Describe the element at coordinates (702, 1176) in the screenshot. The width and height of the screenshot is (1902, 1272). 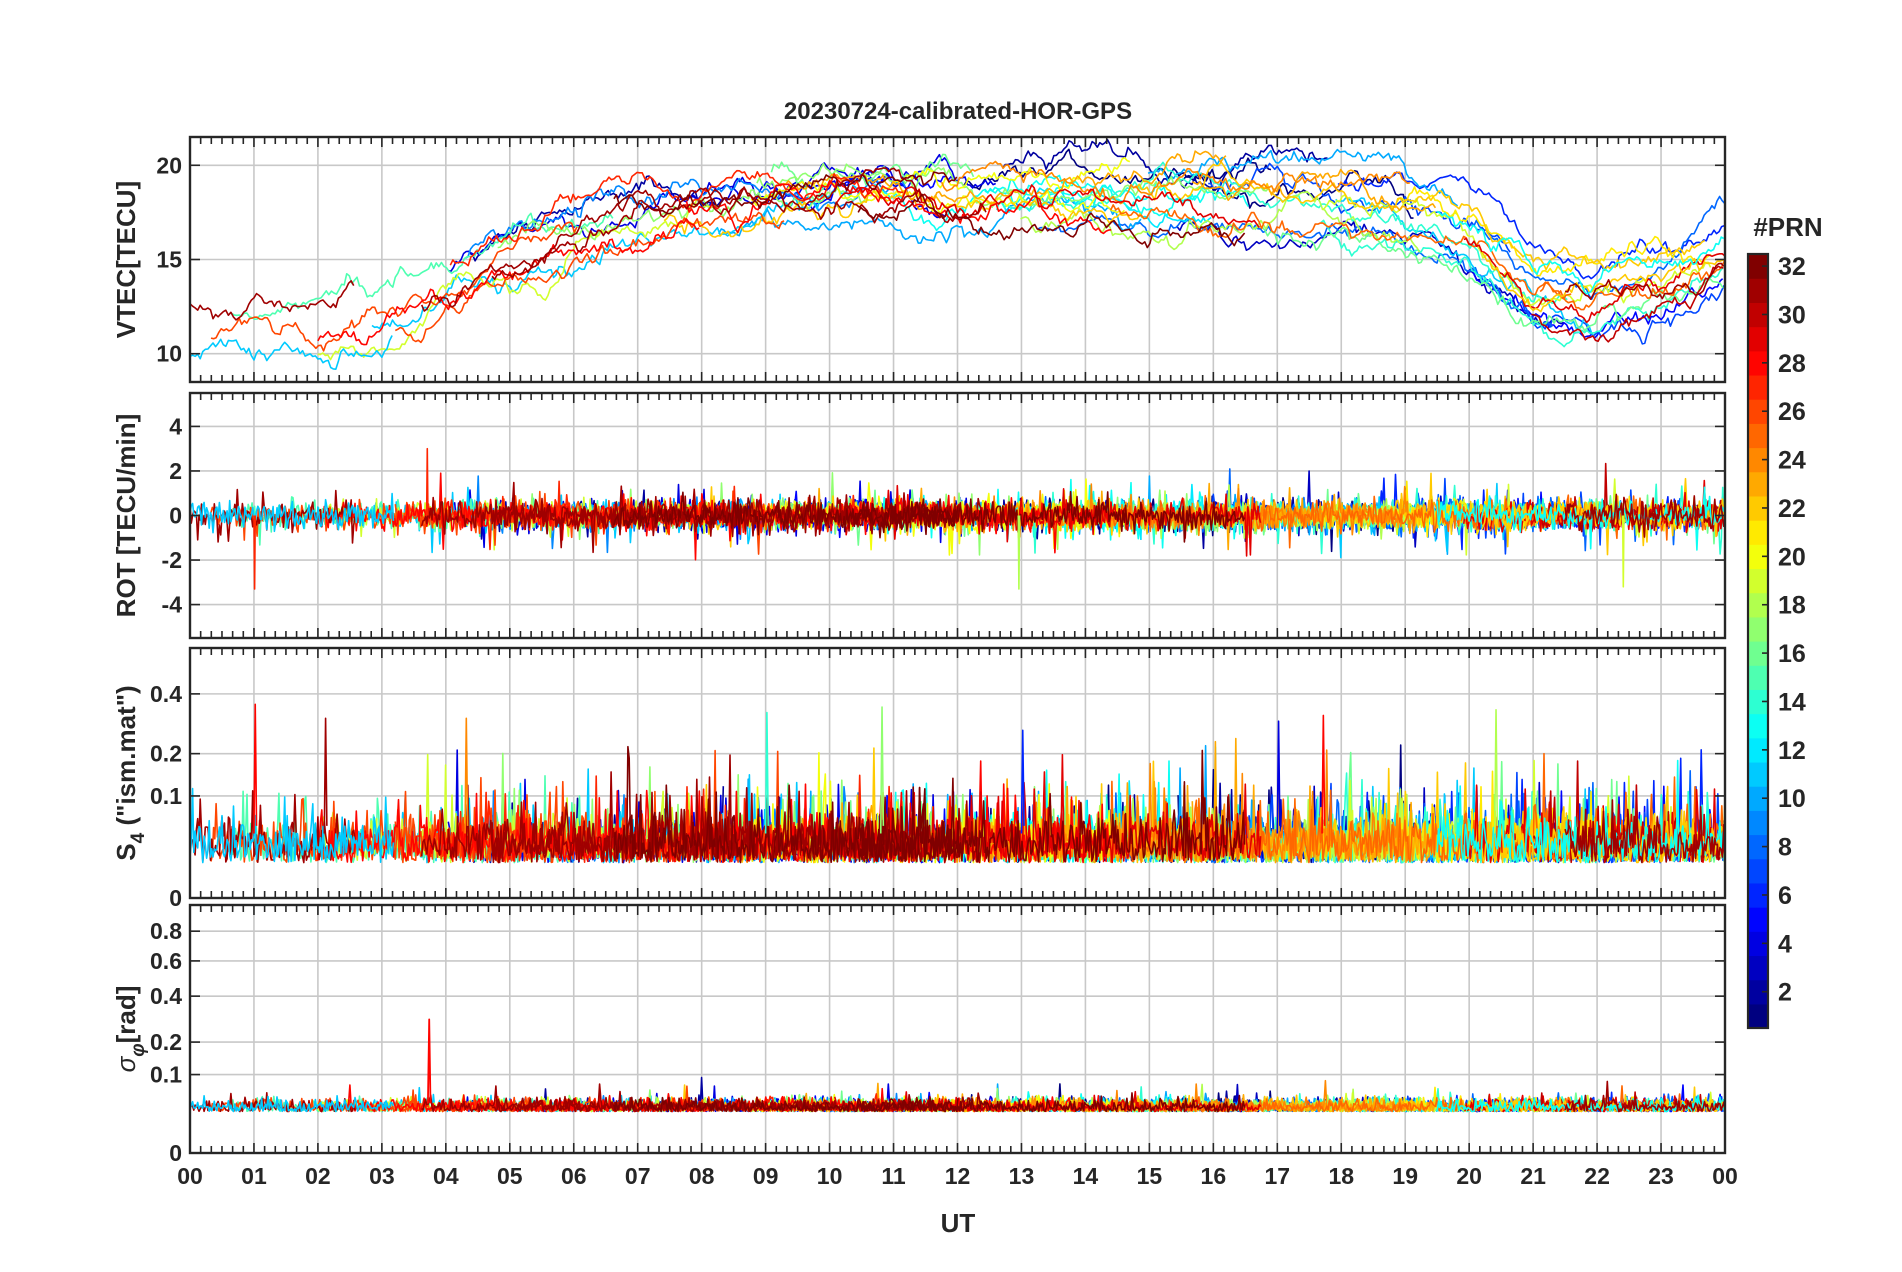
I see `x-tick-label: 08` at that location.